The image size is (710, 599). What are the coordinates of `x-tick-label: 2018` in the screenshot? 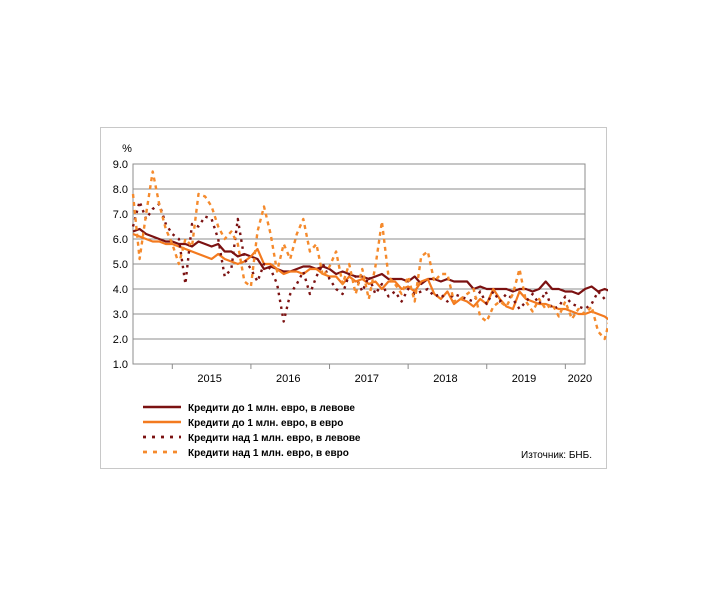 It's located at (445, 379).